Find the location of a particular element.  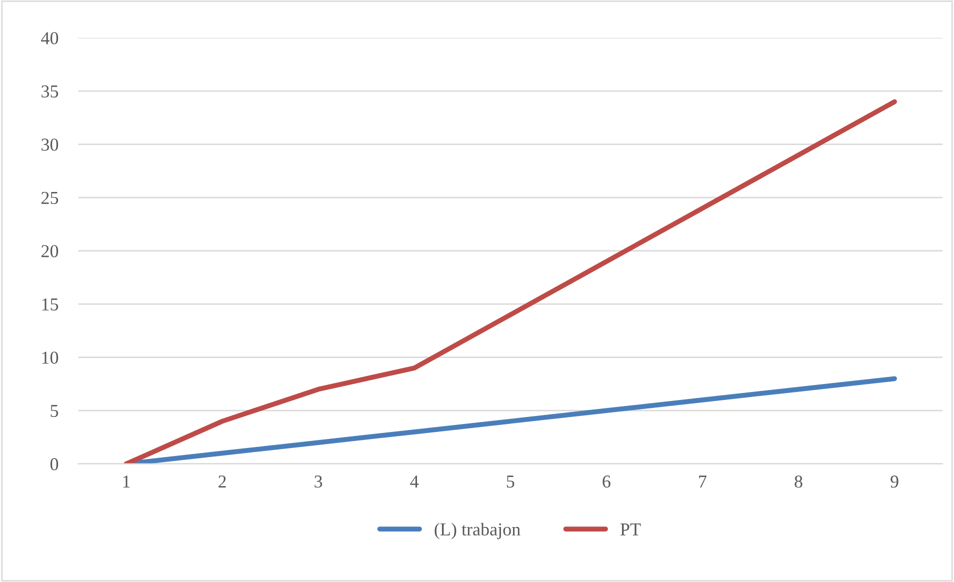

y-tick-label: 5 is located at coordinates (54, 411).